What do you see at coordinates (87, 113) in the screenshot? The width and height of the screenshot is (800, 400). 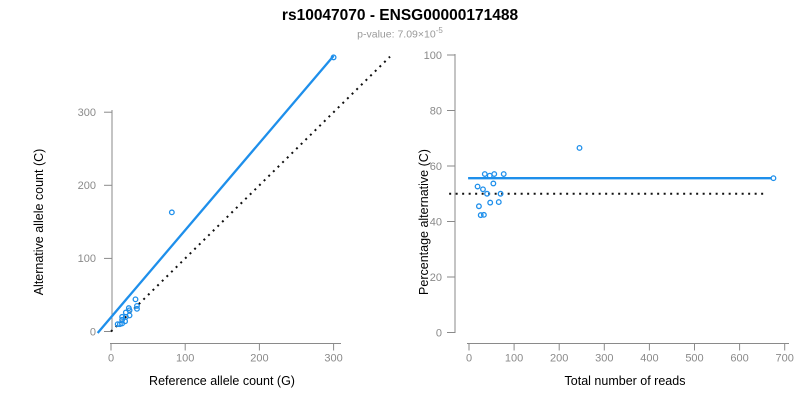 I see `y-tick-label: 300` at bounding box center [87, 113].